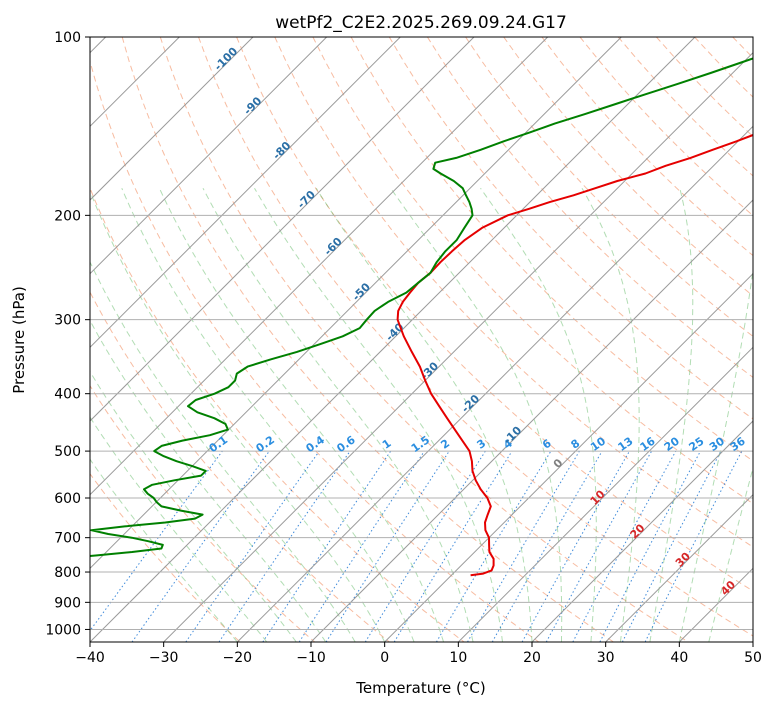 The height and width of the screenshot is (708, 775). Describe the element at coordinates (67, 216) in the screenshot. I see `y-tick-label: 200` at that location.